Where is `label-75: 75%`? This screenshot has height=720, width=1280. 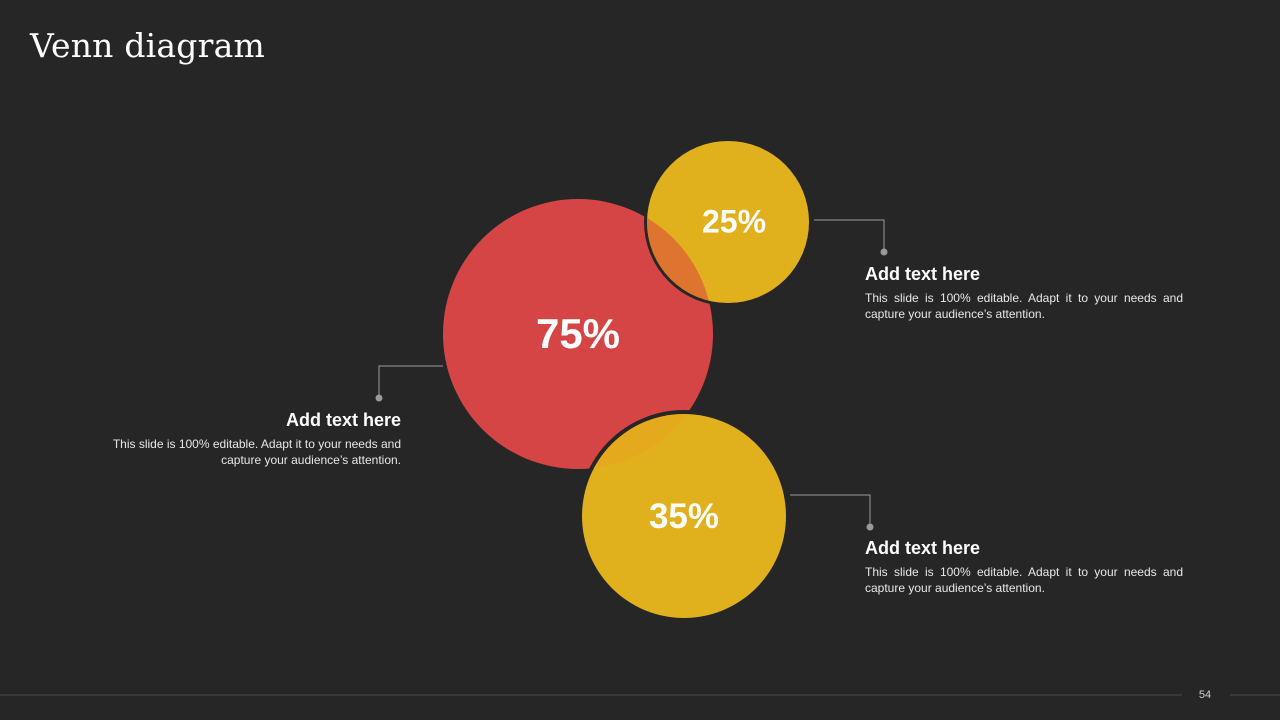
label-75: 75% is located at coordinates (578, 333).